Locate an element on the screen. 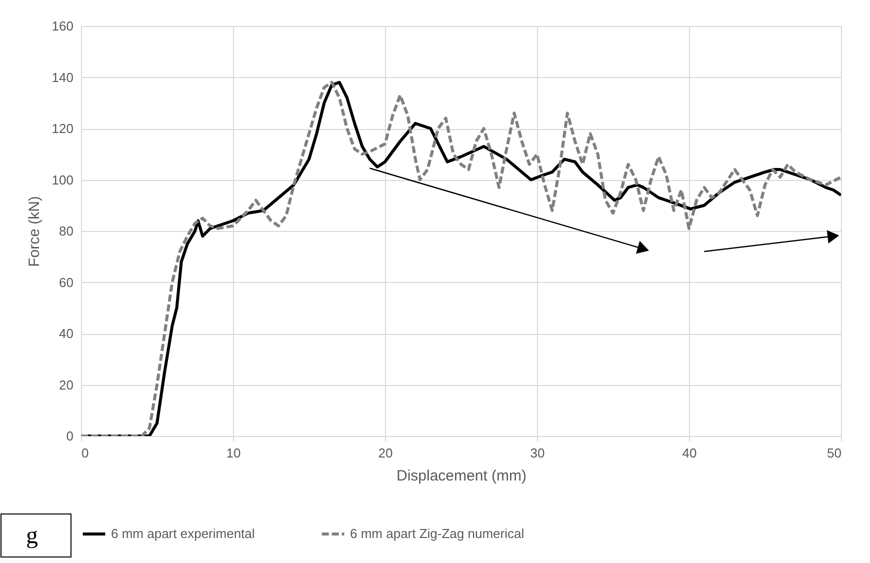 This screenshot has height=563, width=870. x-tick-label: 40 is located at coordinates (689, 453).